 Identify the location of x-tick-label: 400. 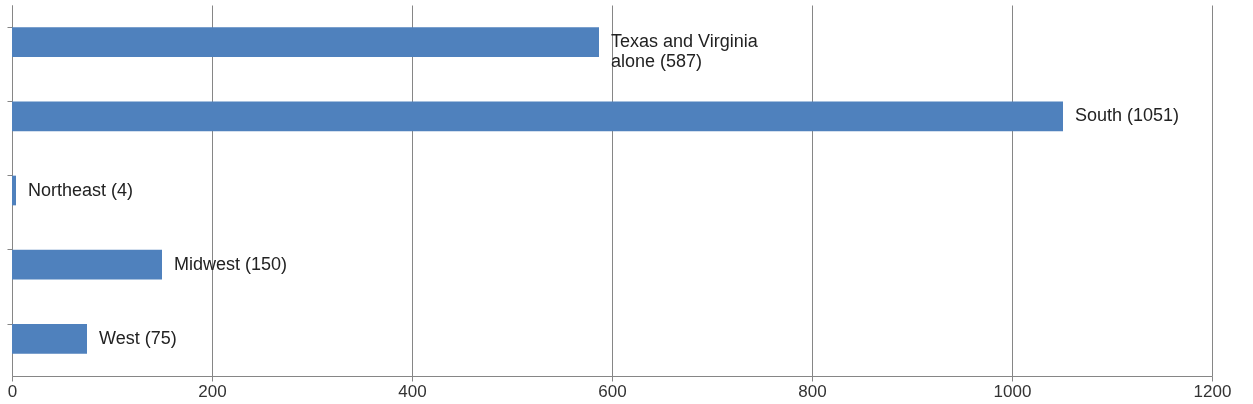
(412, 391).